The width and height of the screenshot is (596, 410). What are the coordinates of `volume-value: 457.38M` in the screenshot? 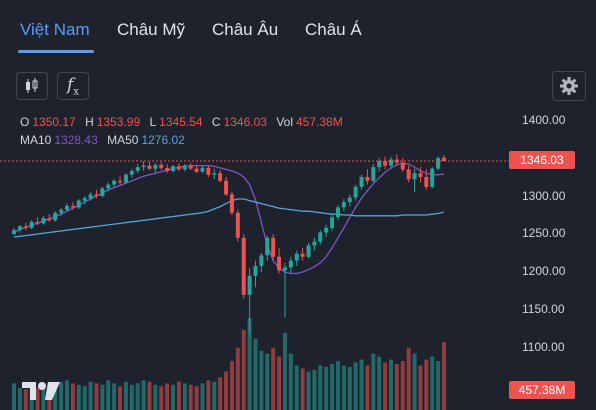 It's located at (319, 122).